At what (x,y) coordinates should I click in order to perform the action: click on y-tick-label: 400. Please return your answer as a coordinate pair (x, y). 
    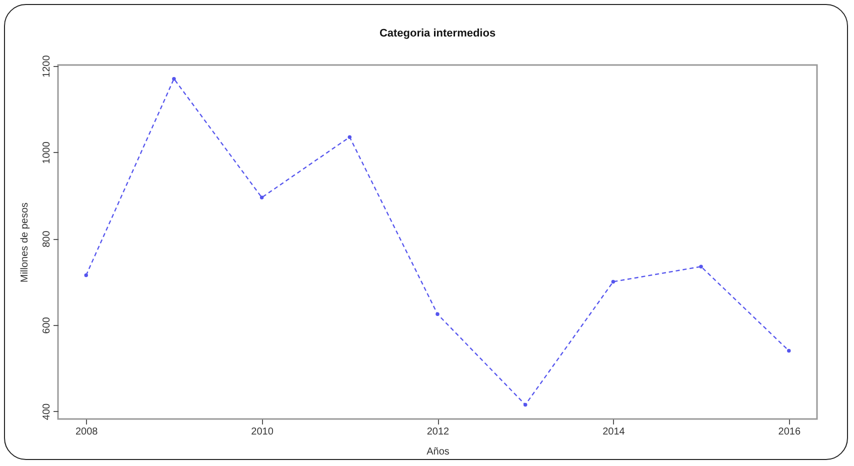
    Looking at the image, I should click on (47, 411).